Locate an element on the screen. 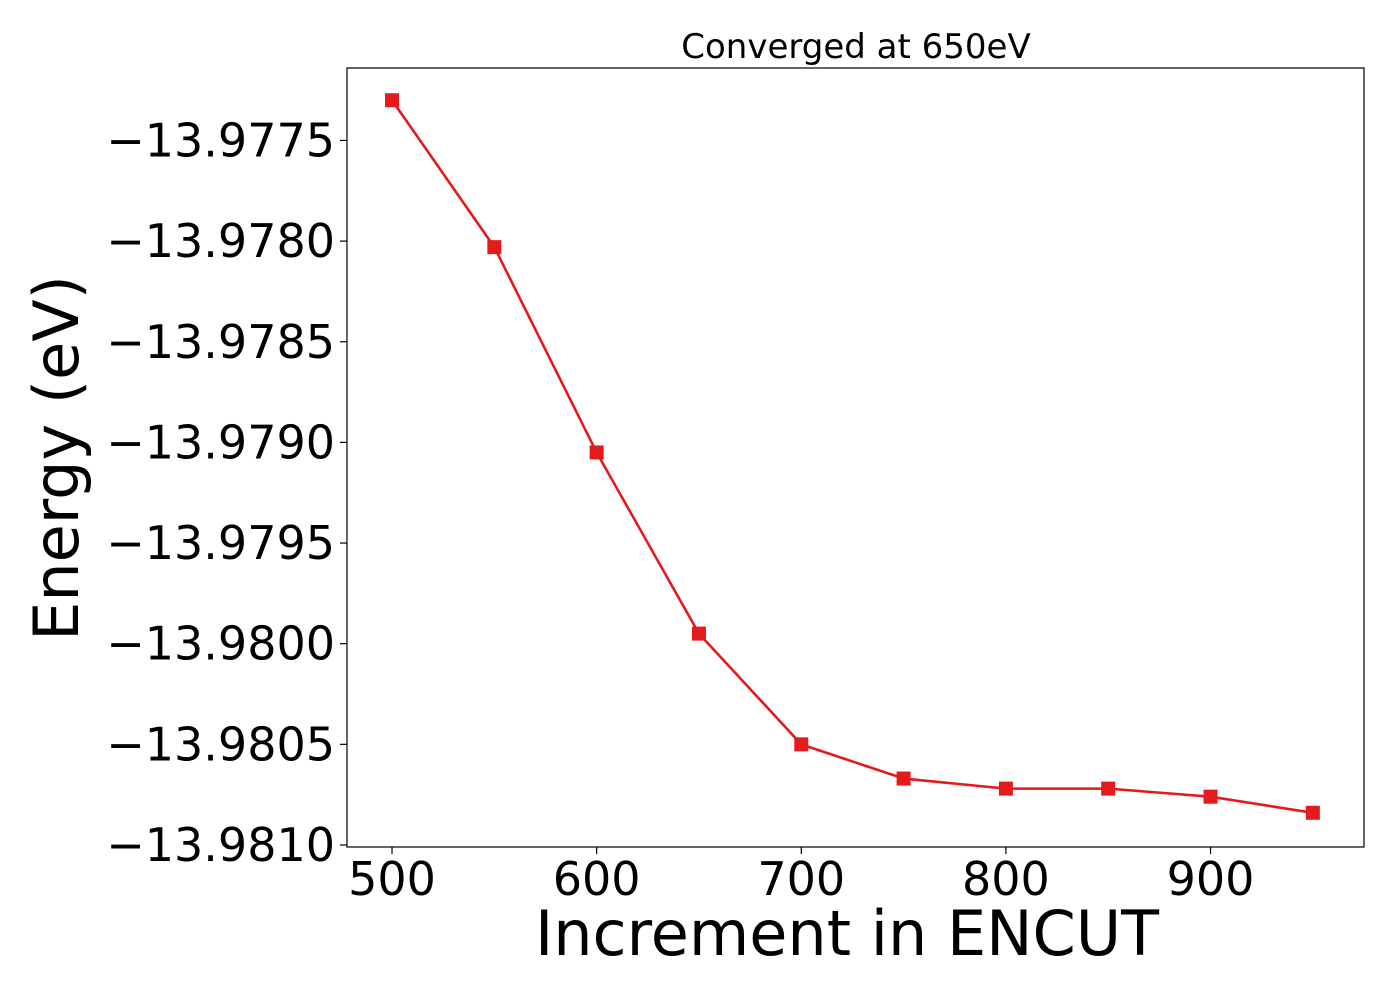 This screenshot has height=1000, width=1400. y-tick-label: −13.9805 is located at coordinates (220, 744).